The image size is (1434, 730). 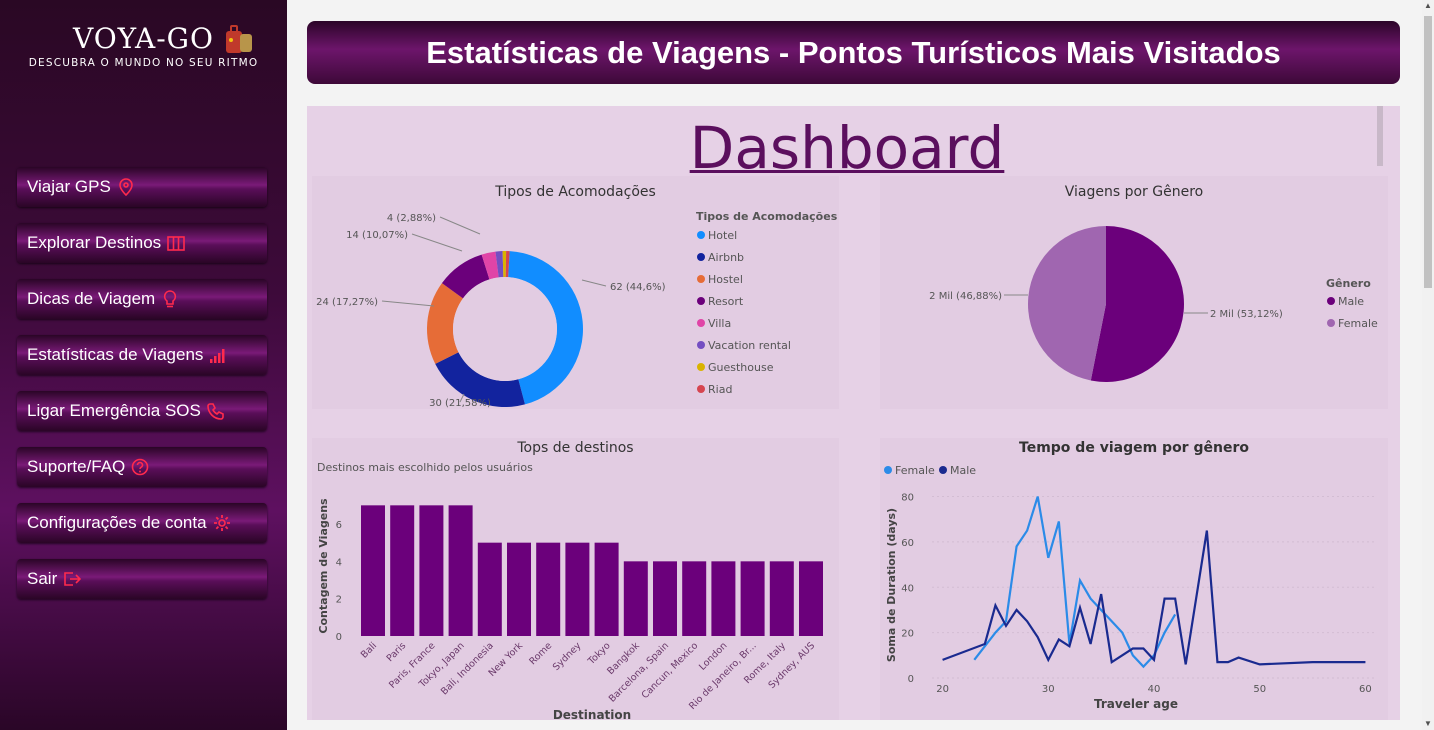 What do you see at coordinates (1075, 582) in the screenshot?
I see `series-line-female` at bounding box center [1075, 582].